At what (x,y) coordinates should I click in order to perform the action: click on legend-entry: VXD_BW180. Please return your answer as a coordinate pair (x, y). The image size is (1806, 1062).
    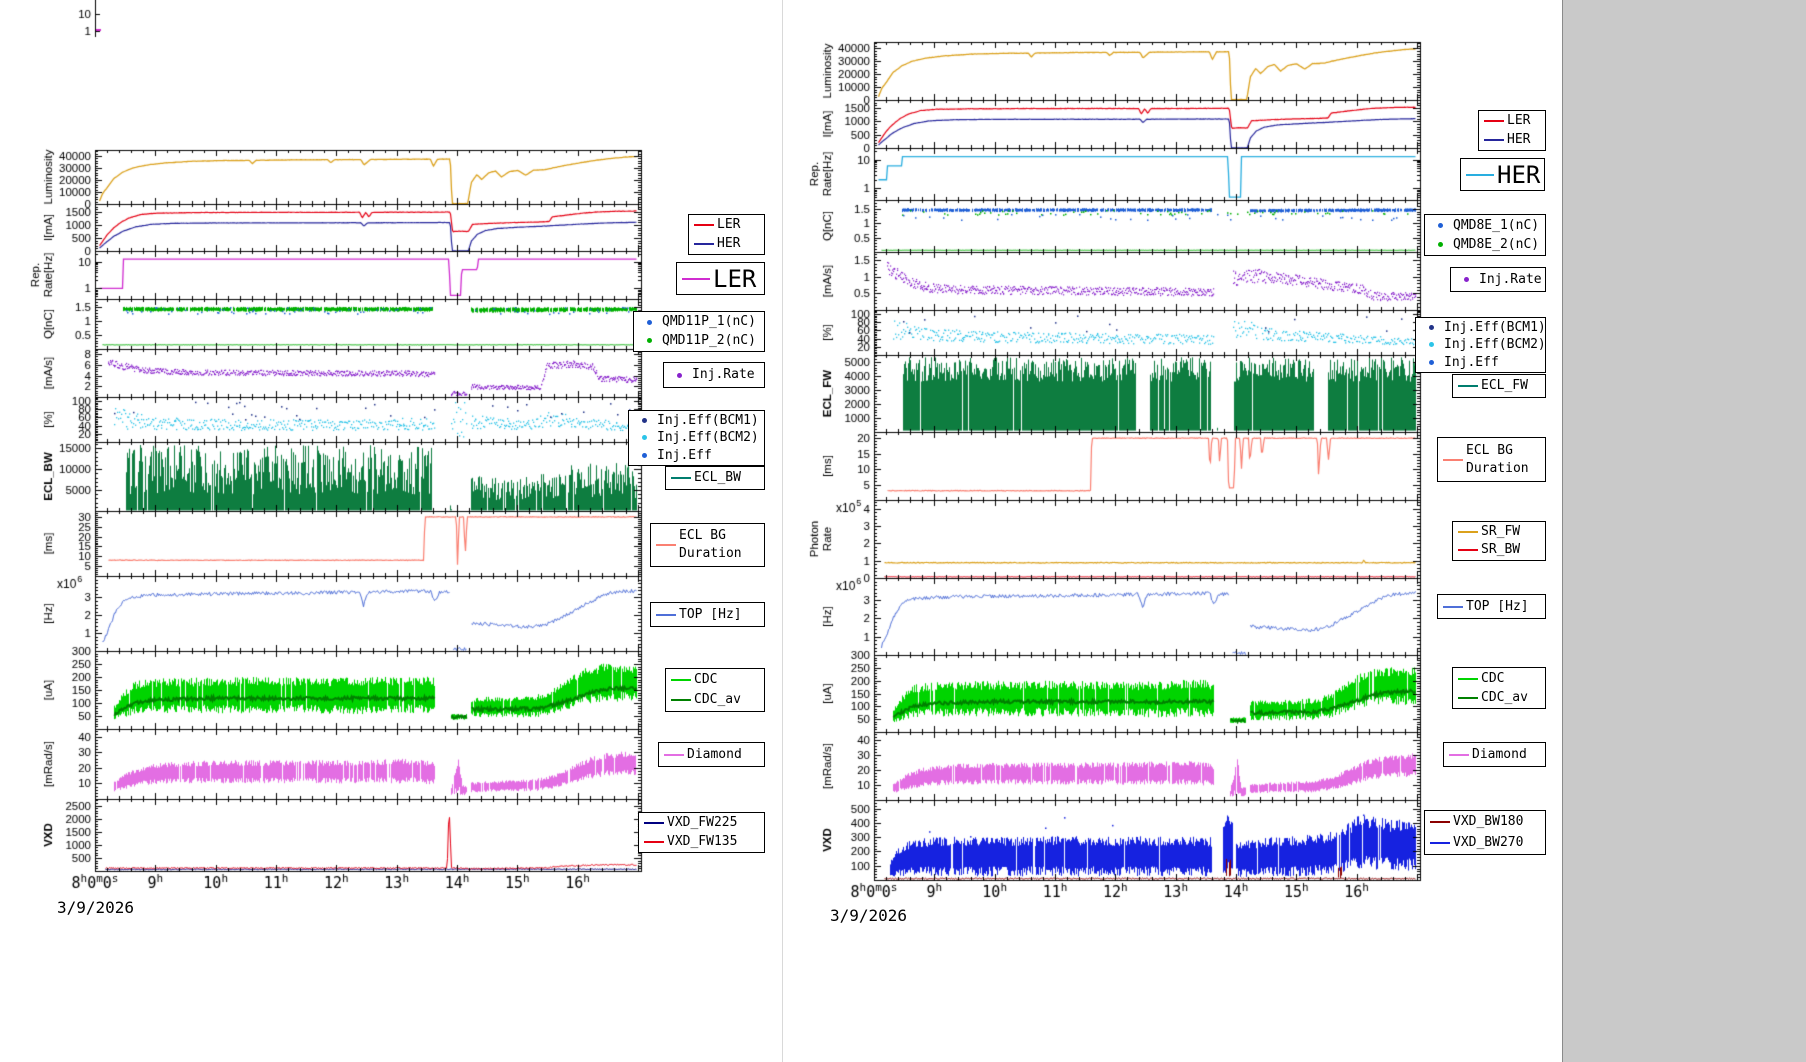
    Looking at the image, I should click on (1486, 822).